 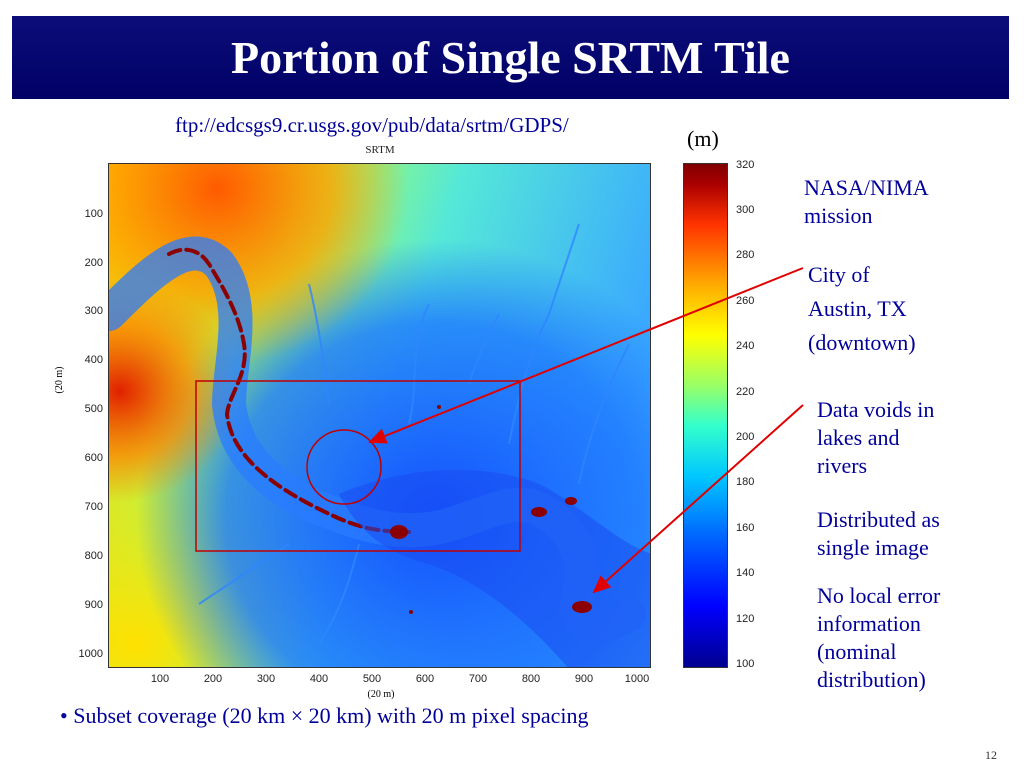 What do you see at coordinates (93, 409) in the screenshot?
I see `y-tick: 500` at bounding box center [93, 409].